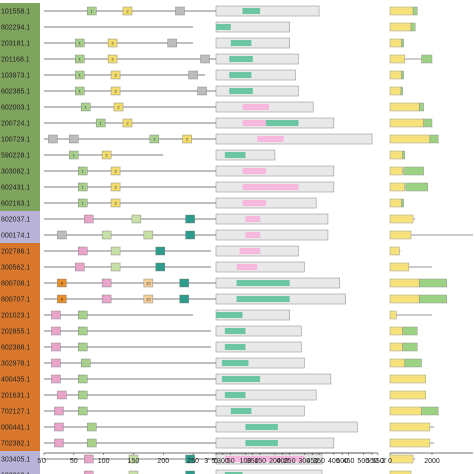  Describe the element at coordinates (15, 300) in the screenshot. I see `gene-label: 800707.1` at that location.